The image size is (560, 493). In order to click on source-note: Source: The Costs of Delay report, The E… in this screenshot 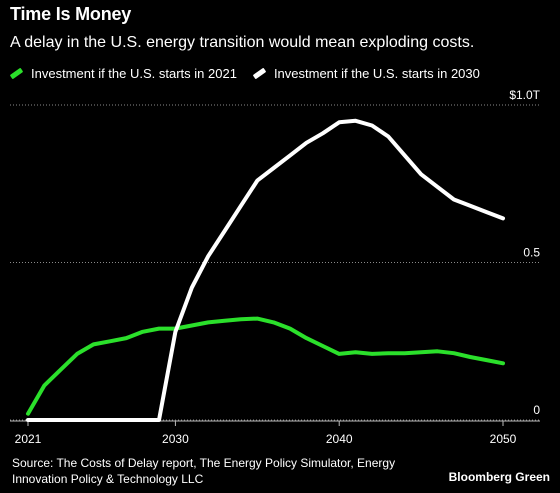, I will do `click(204, 471)`.